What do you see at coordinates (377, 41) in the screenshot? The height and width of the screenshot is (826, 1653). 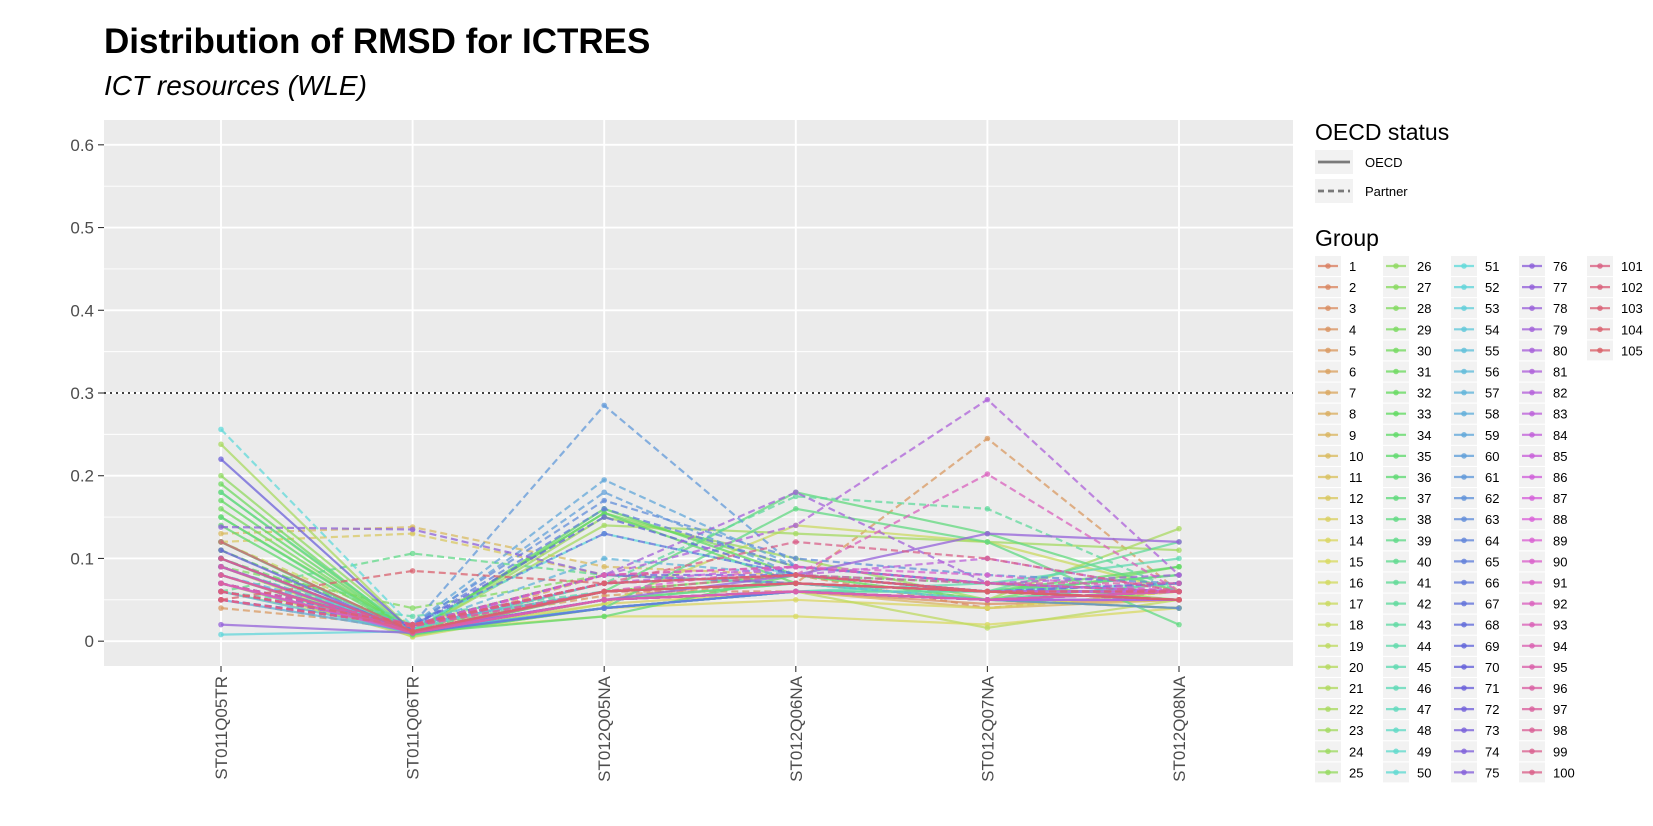 I see `chart-title: Distribution of RMSD for ICTRES` at bounding box center [377, 41].